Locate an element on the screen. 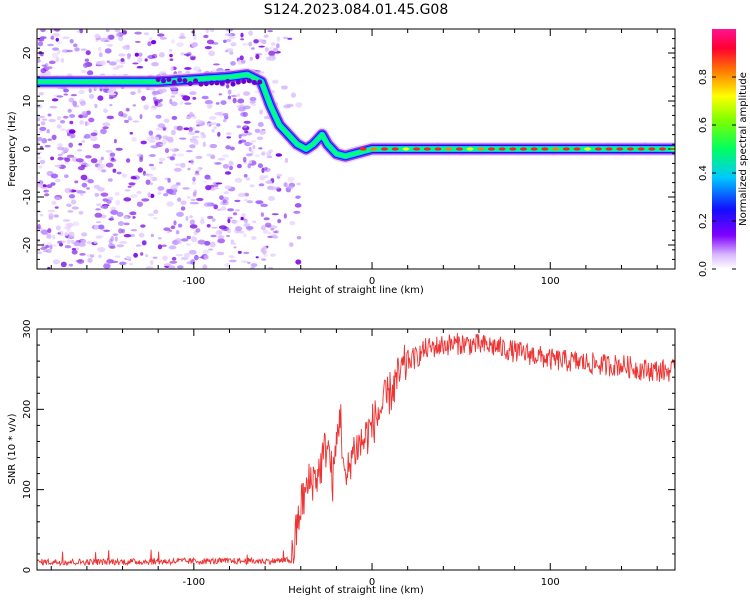  y-tick-label: 200 is located at coordinates (27, 409).